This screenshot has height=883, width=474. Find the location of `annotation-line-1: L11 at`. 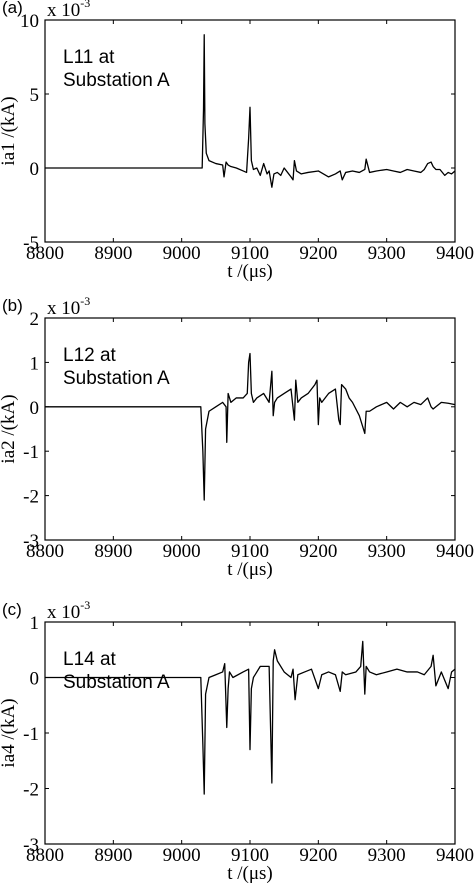

annotation-line-1: L11 at is located at coordinates (89, 57).